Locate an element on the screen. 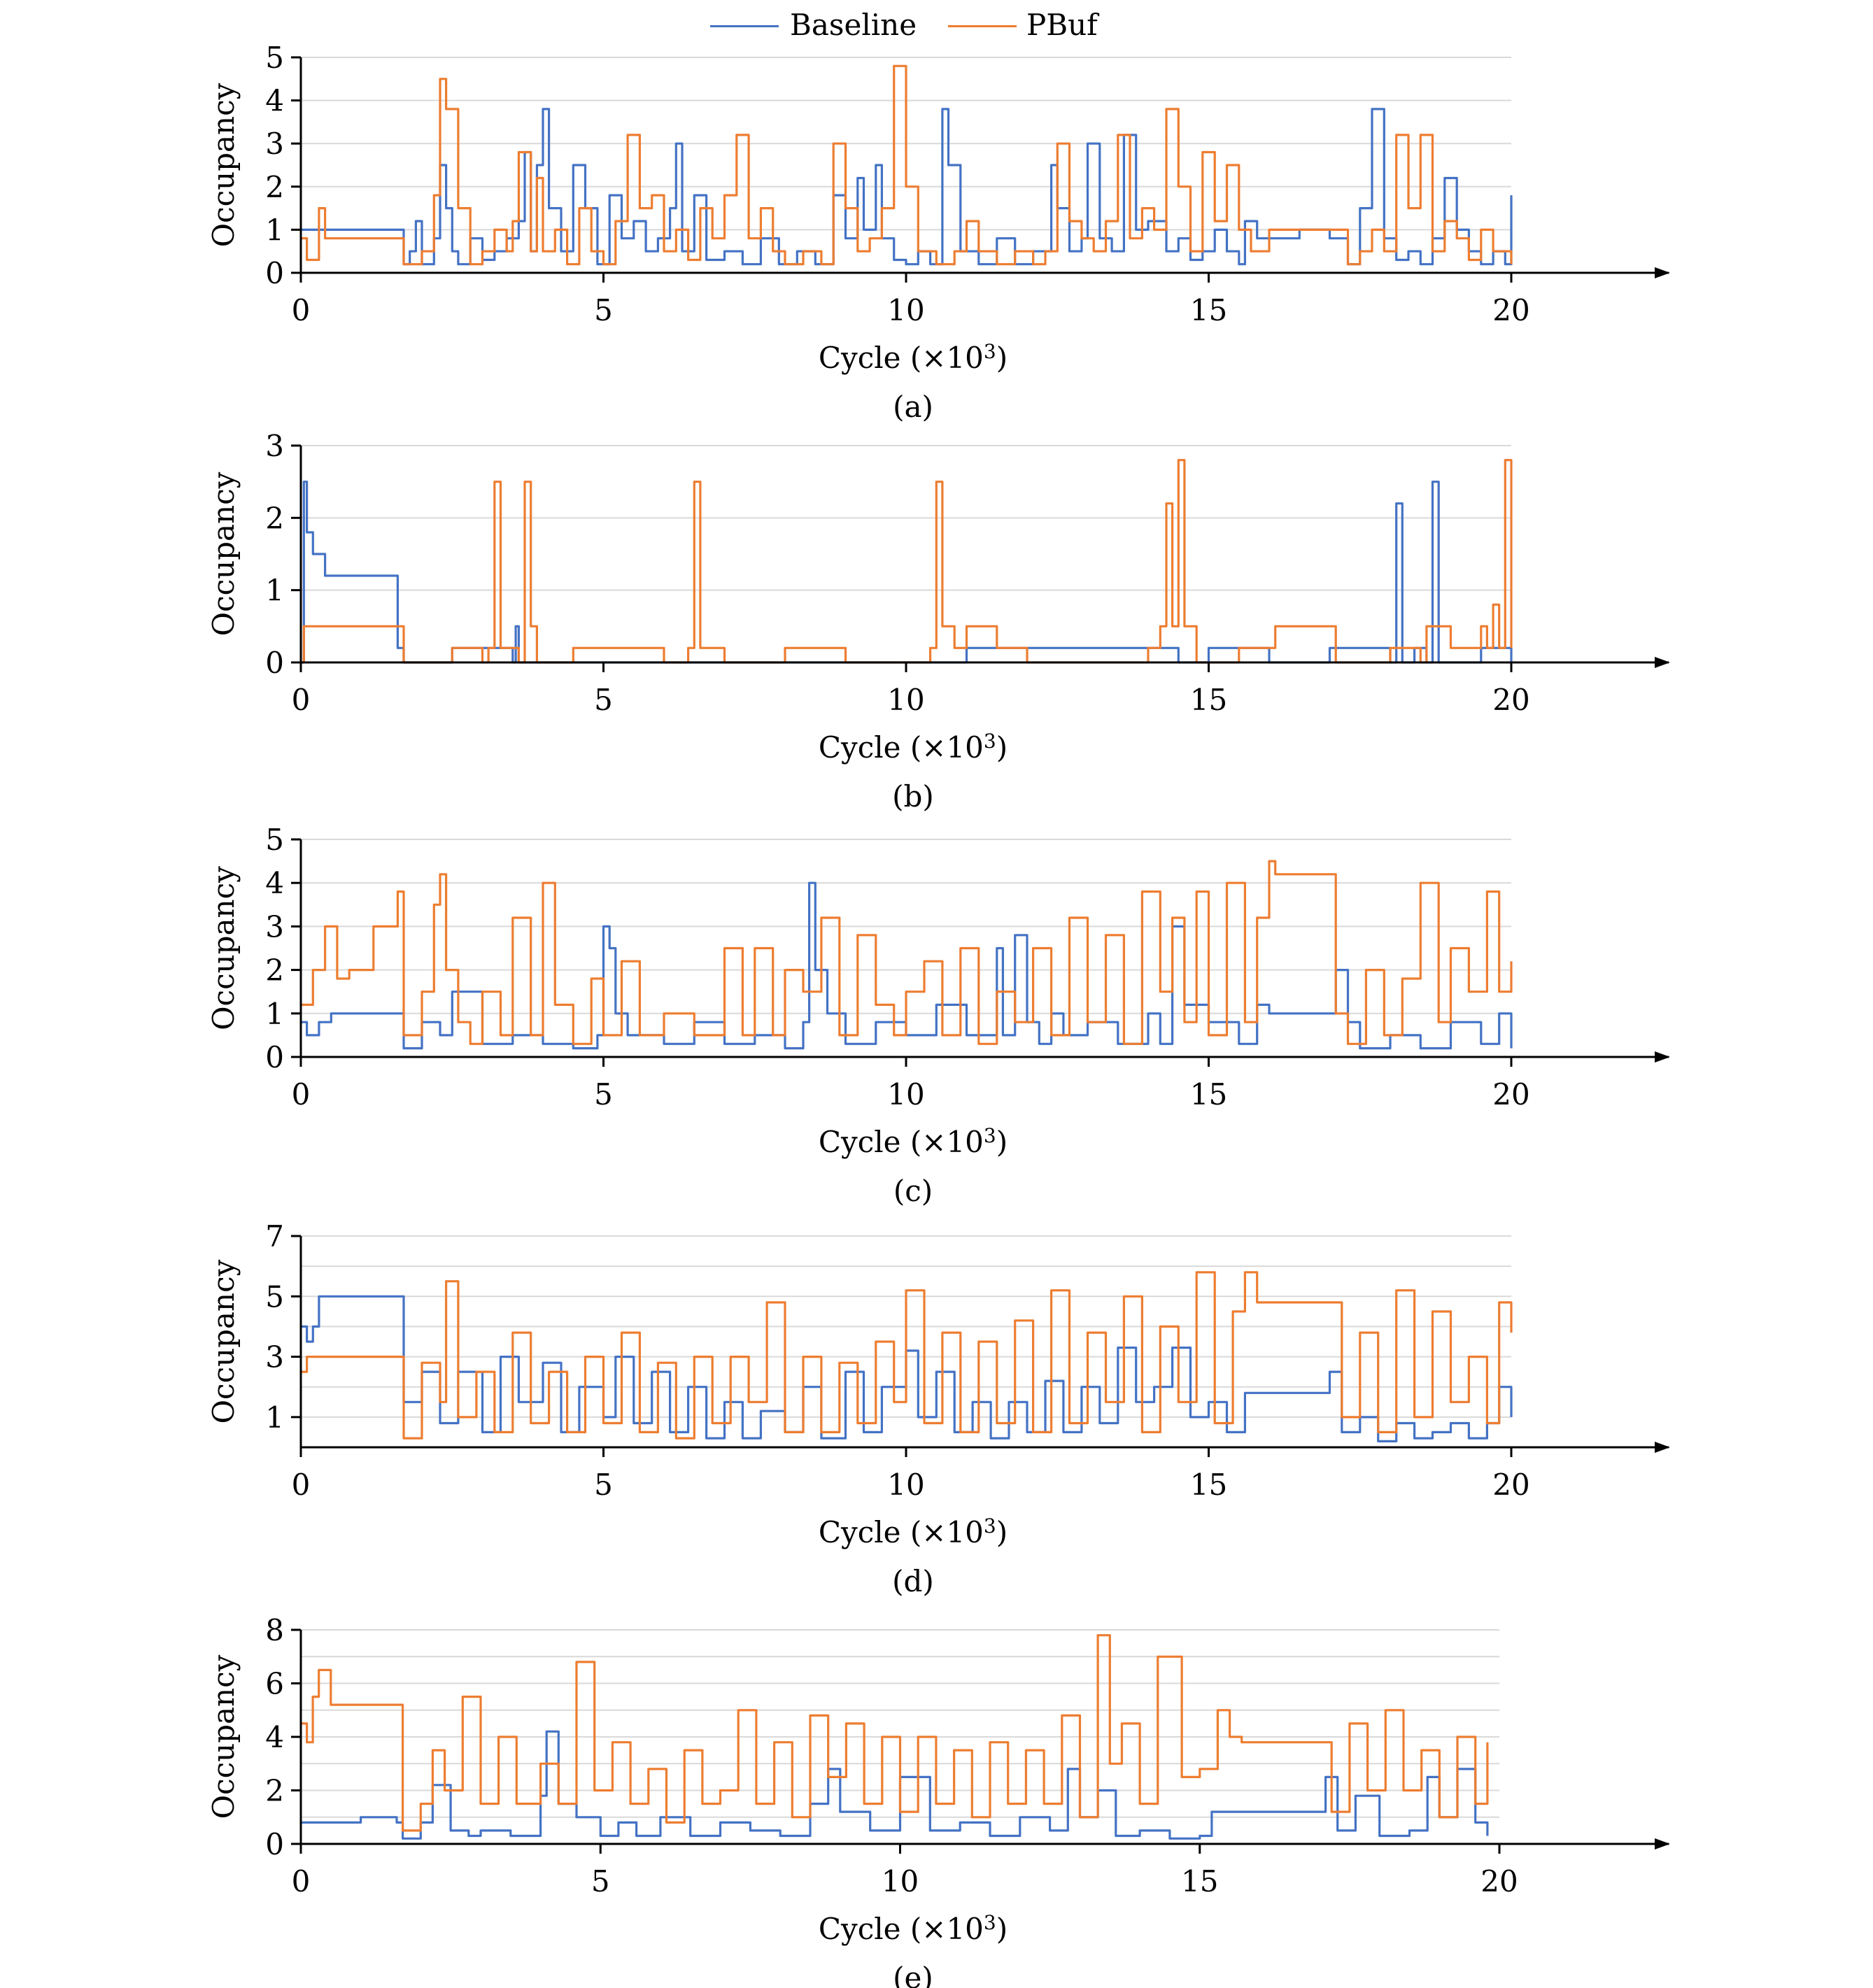  y-tick-label: 8 is located at coordinates (275, 1630).